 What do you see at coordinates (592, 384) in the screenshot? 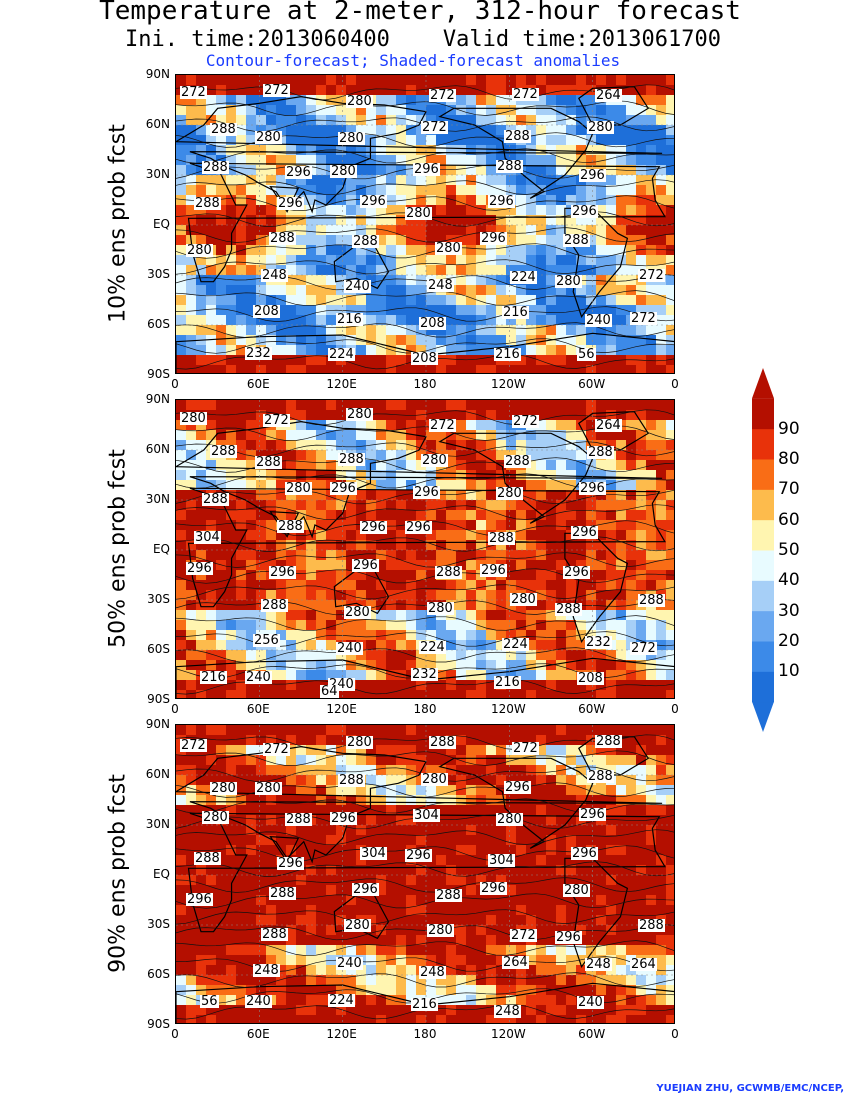
I see `xtick-label: 60W` at bounding box center [592, 384].